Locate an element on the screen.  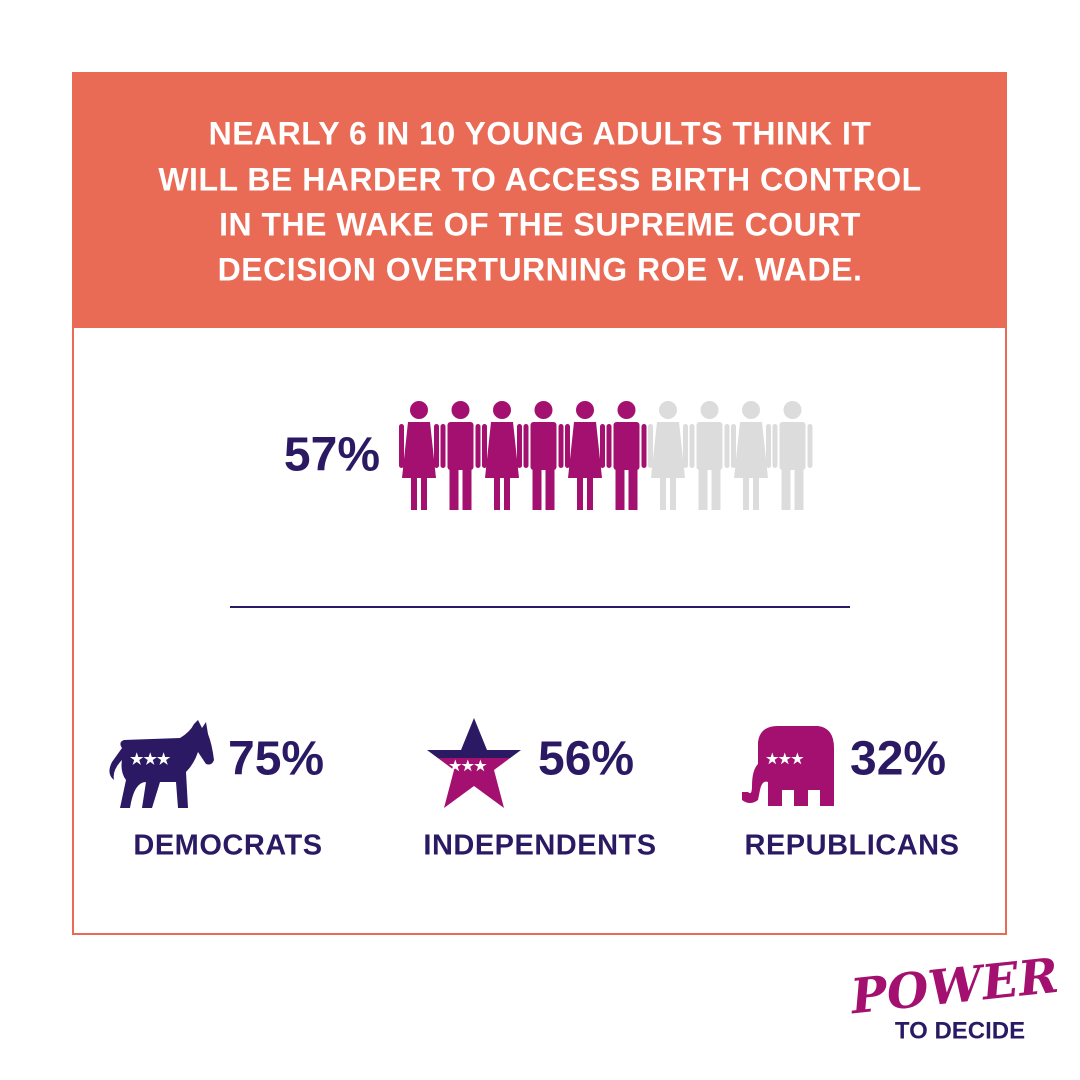
headline: WILL BE HARDER TO ACCESS BIRTH CONTROL is located at coordinates (539, 179).